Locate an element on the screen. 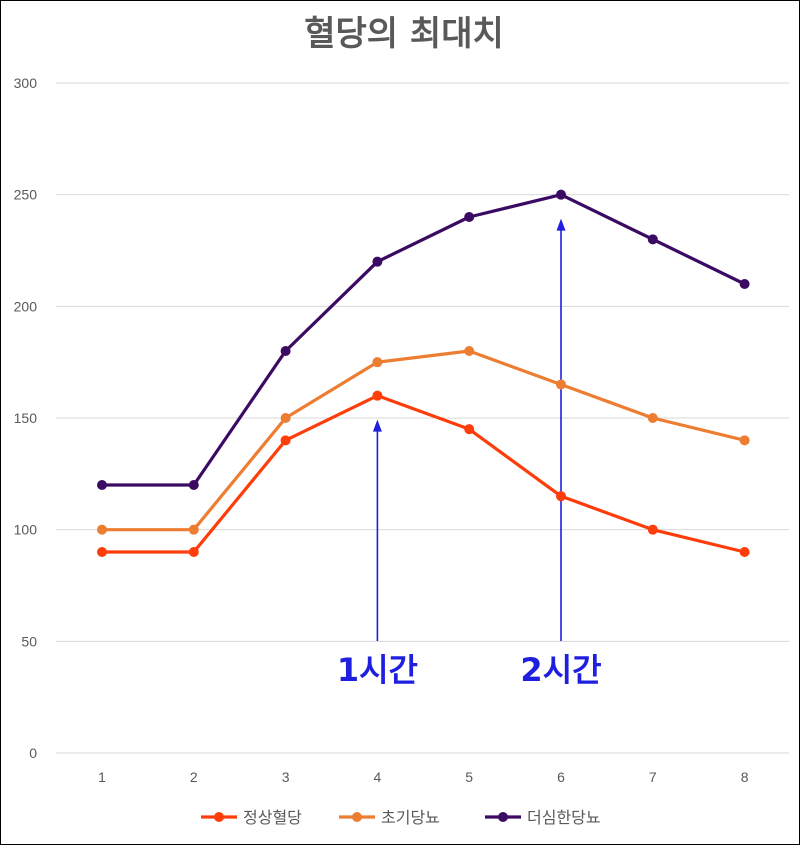 The image size is (800, 846). y-tick-label: 200 is located at coordinates (26, 306).